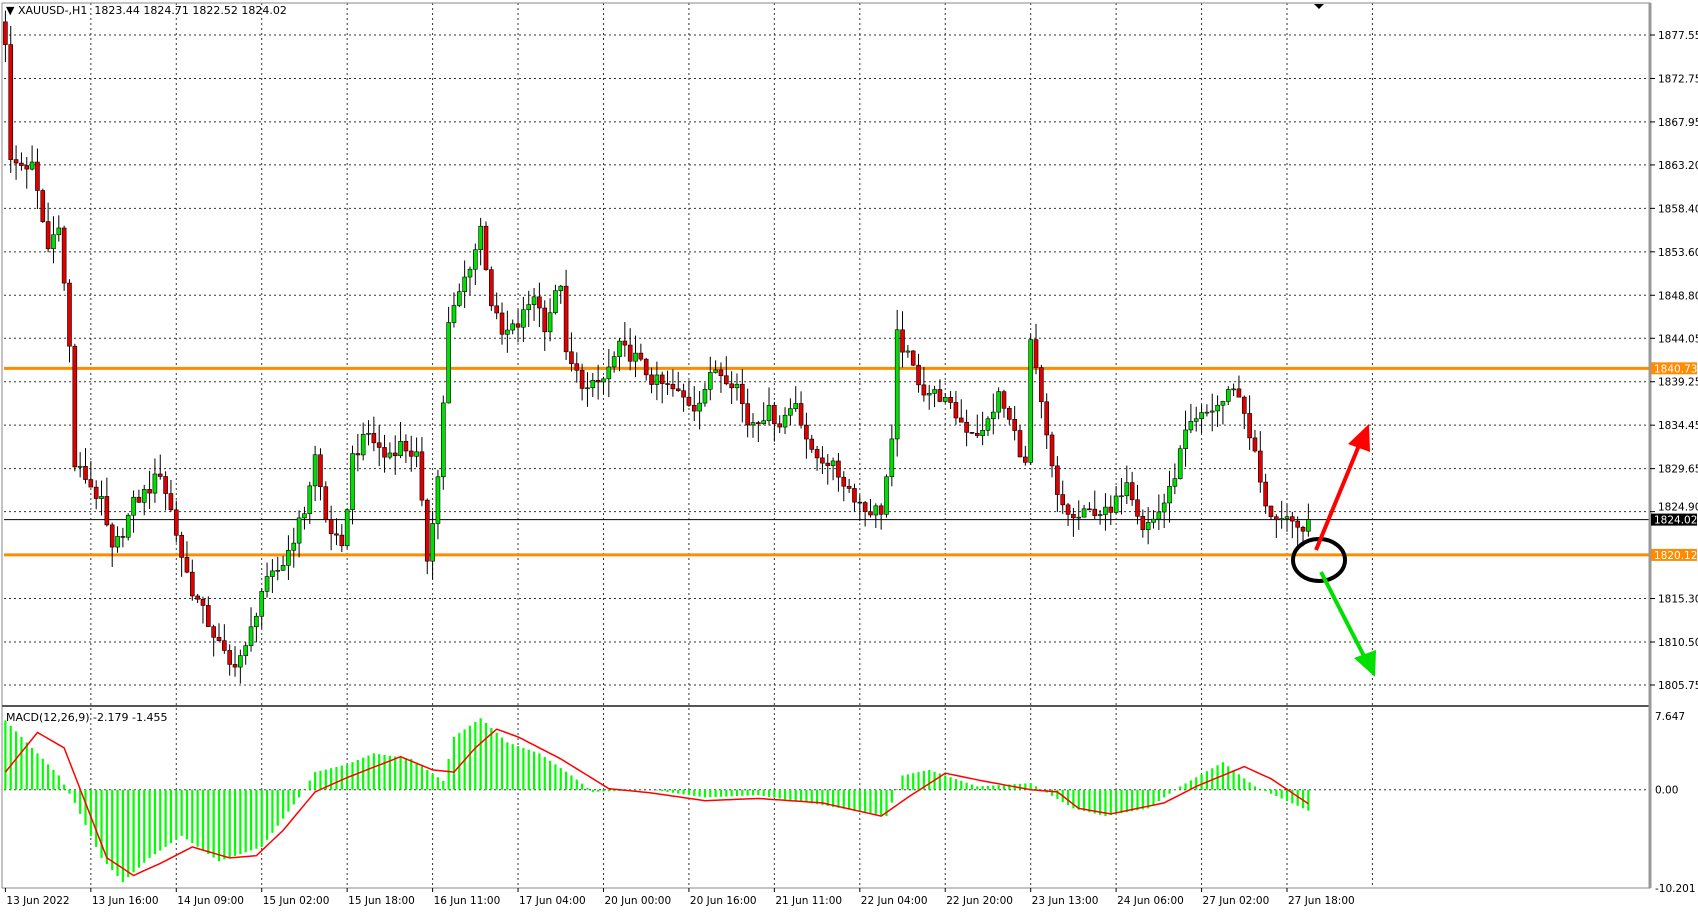 Image resolution: width=1698 pixels, height=915 pixels. Describe the element at coordinates (1678, 426) in the screenshot. I see `price-label: 1834.45` at that location.